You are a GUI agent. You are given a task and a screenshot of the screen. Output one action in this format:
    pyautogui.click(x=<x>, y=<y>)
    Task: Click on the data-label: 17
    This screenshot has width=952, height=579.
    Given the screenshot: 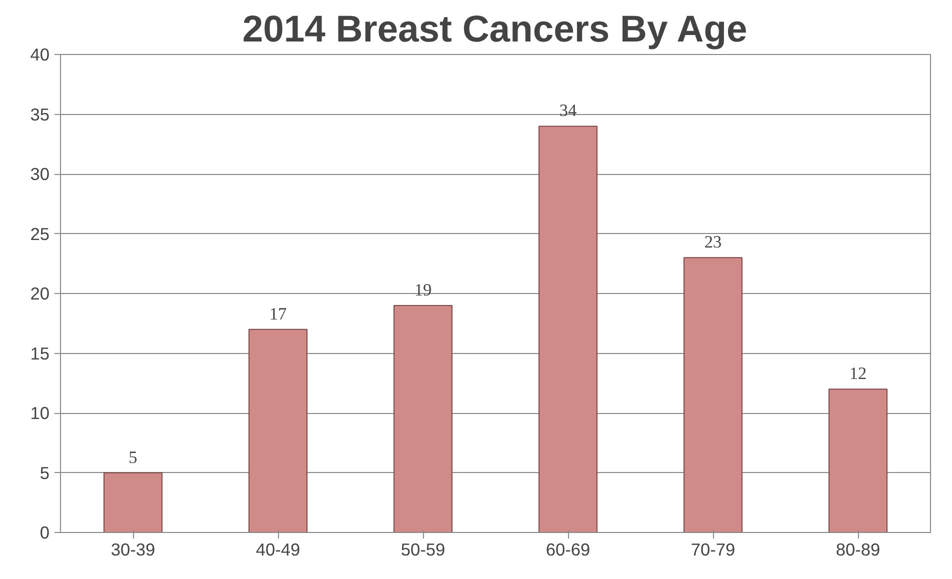 What is the action you would take?
    pyautogui.click(x=278, y=314)
    